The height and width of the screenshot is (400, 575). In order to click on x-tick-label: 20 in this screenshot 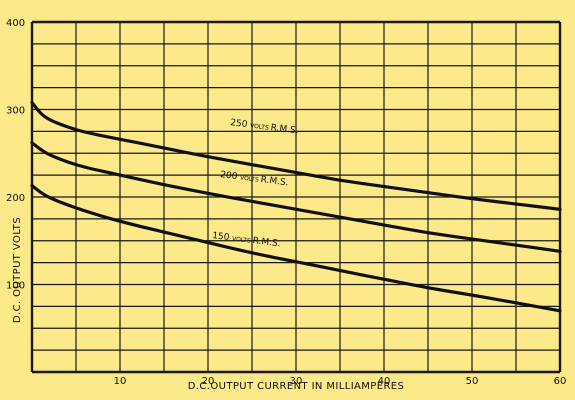, I will do `click(208, 381)`.